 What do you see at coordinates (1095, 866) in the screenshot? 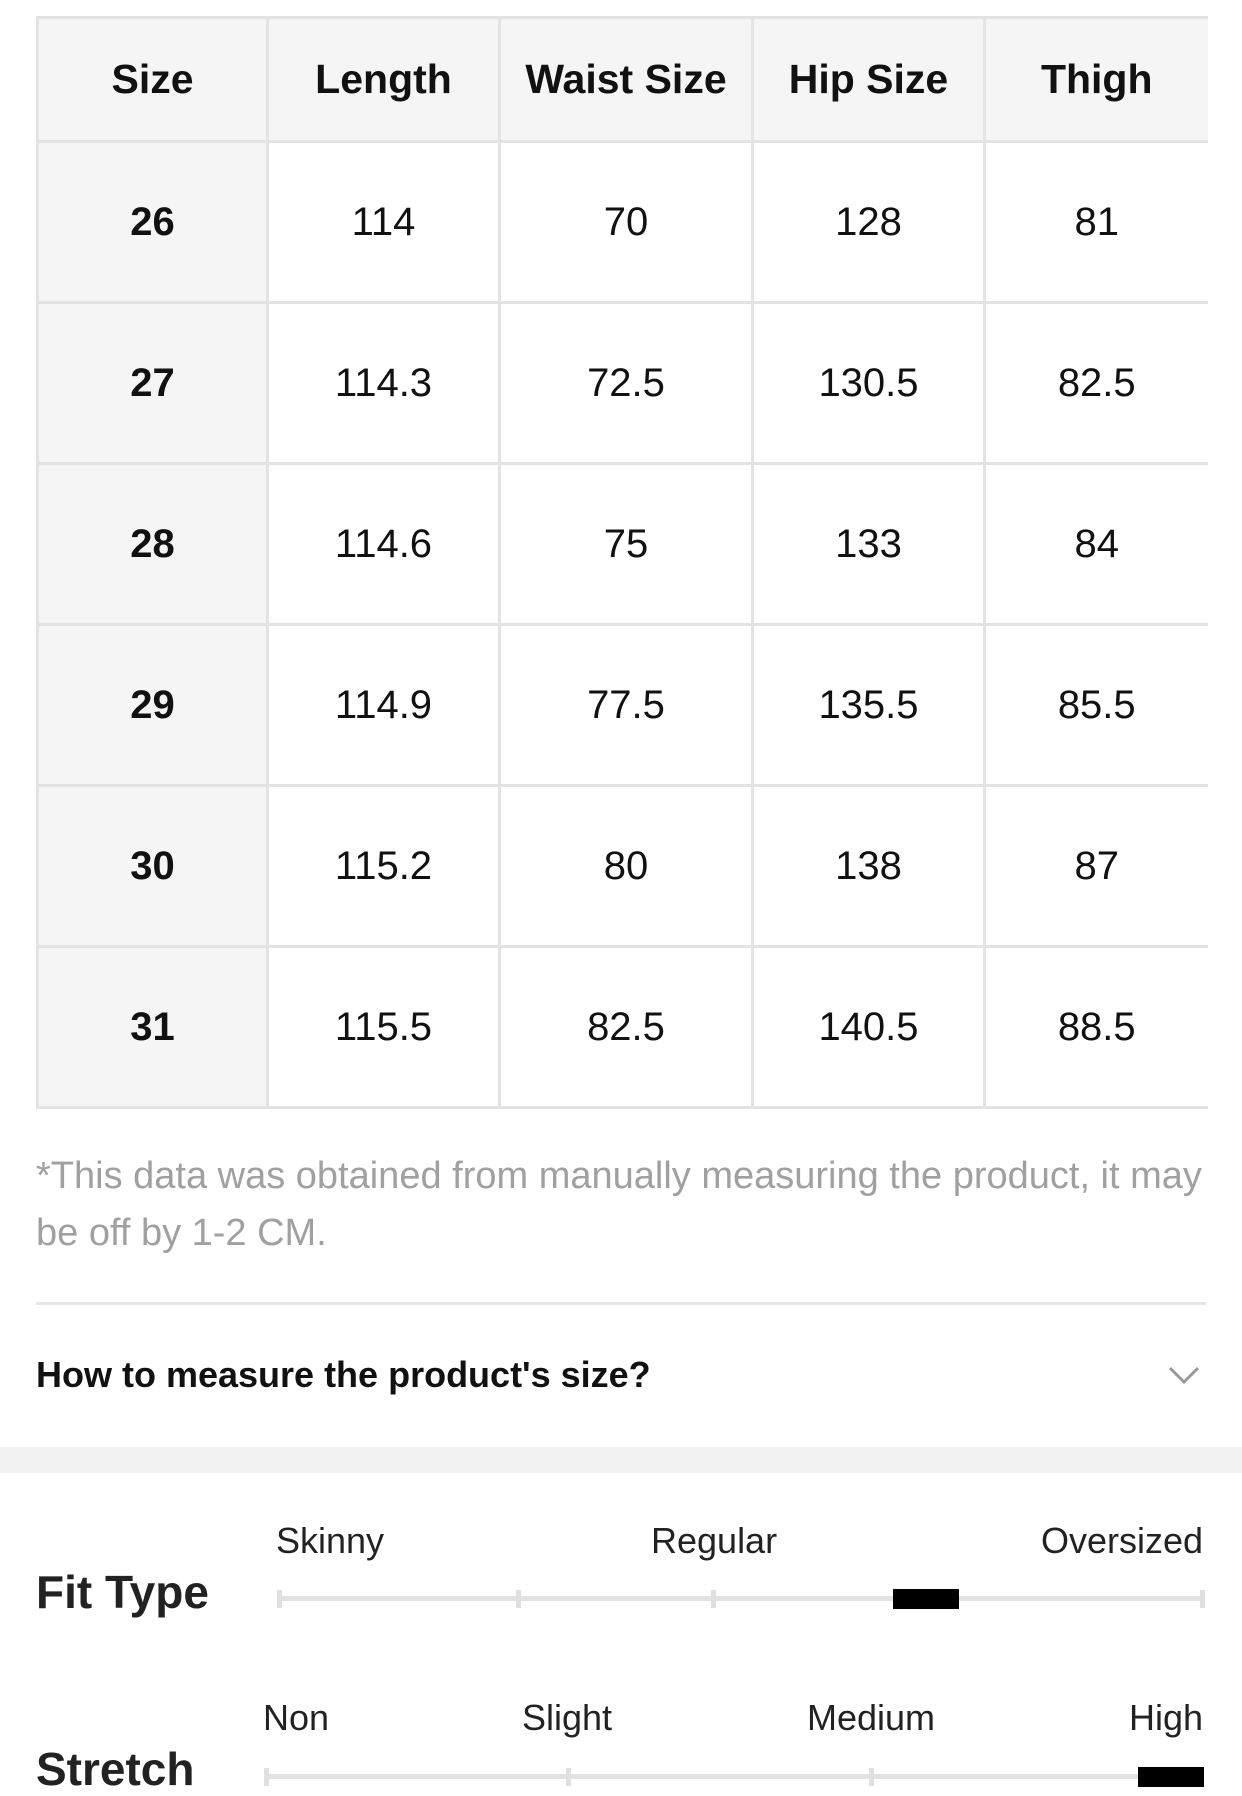
I see `thigh-cell: 87` at bounding box center [1095, 866].